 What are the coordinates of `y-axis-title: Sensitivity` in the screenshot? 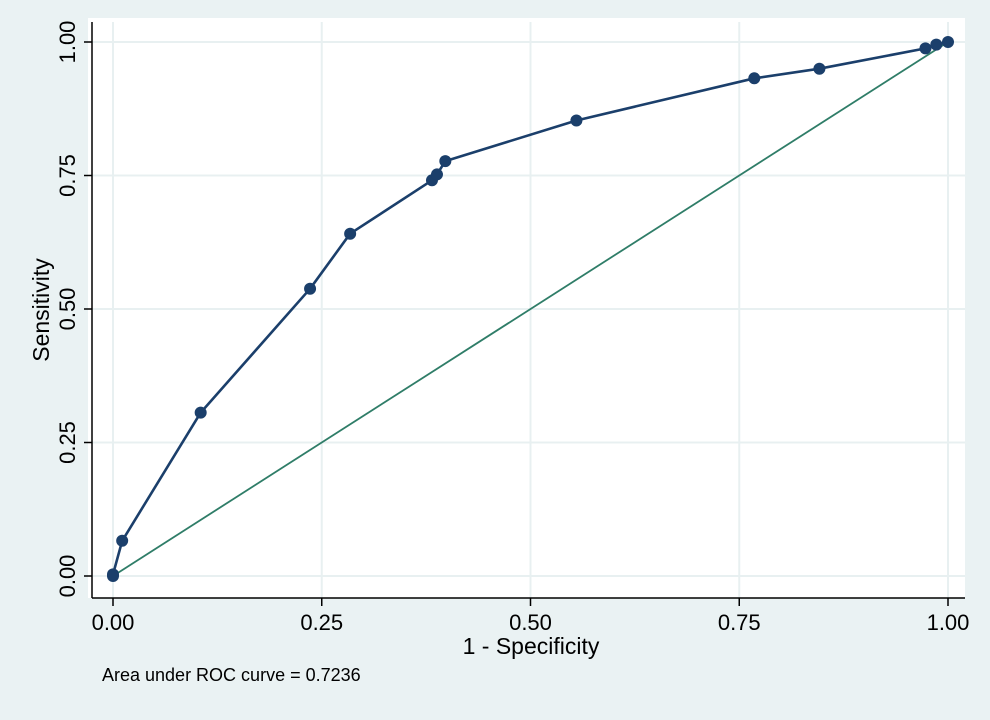 It's located at (41, 310).